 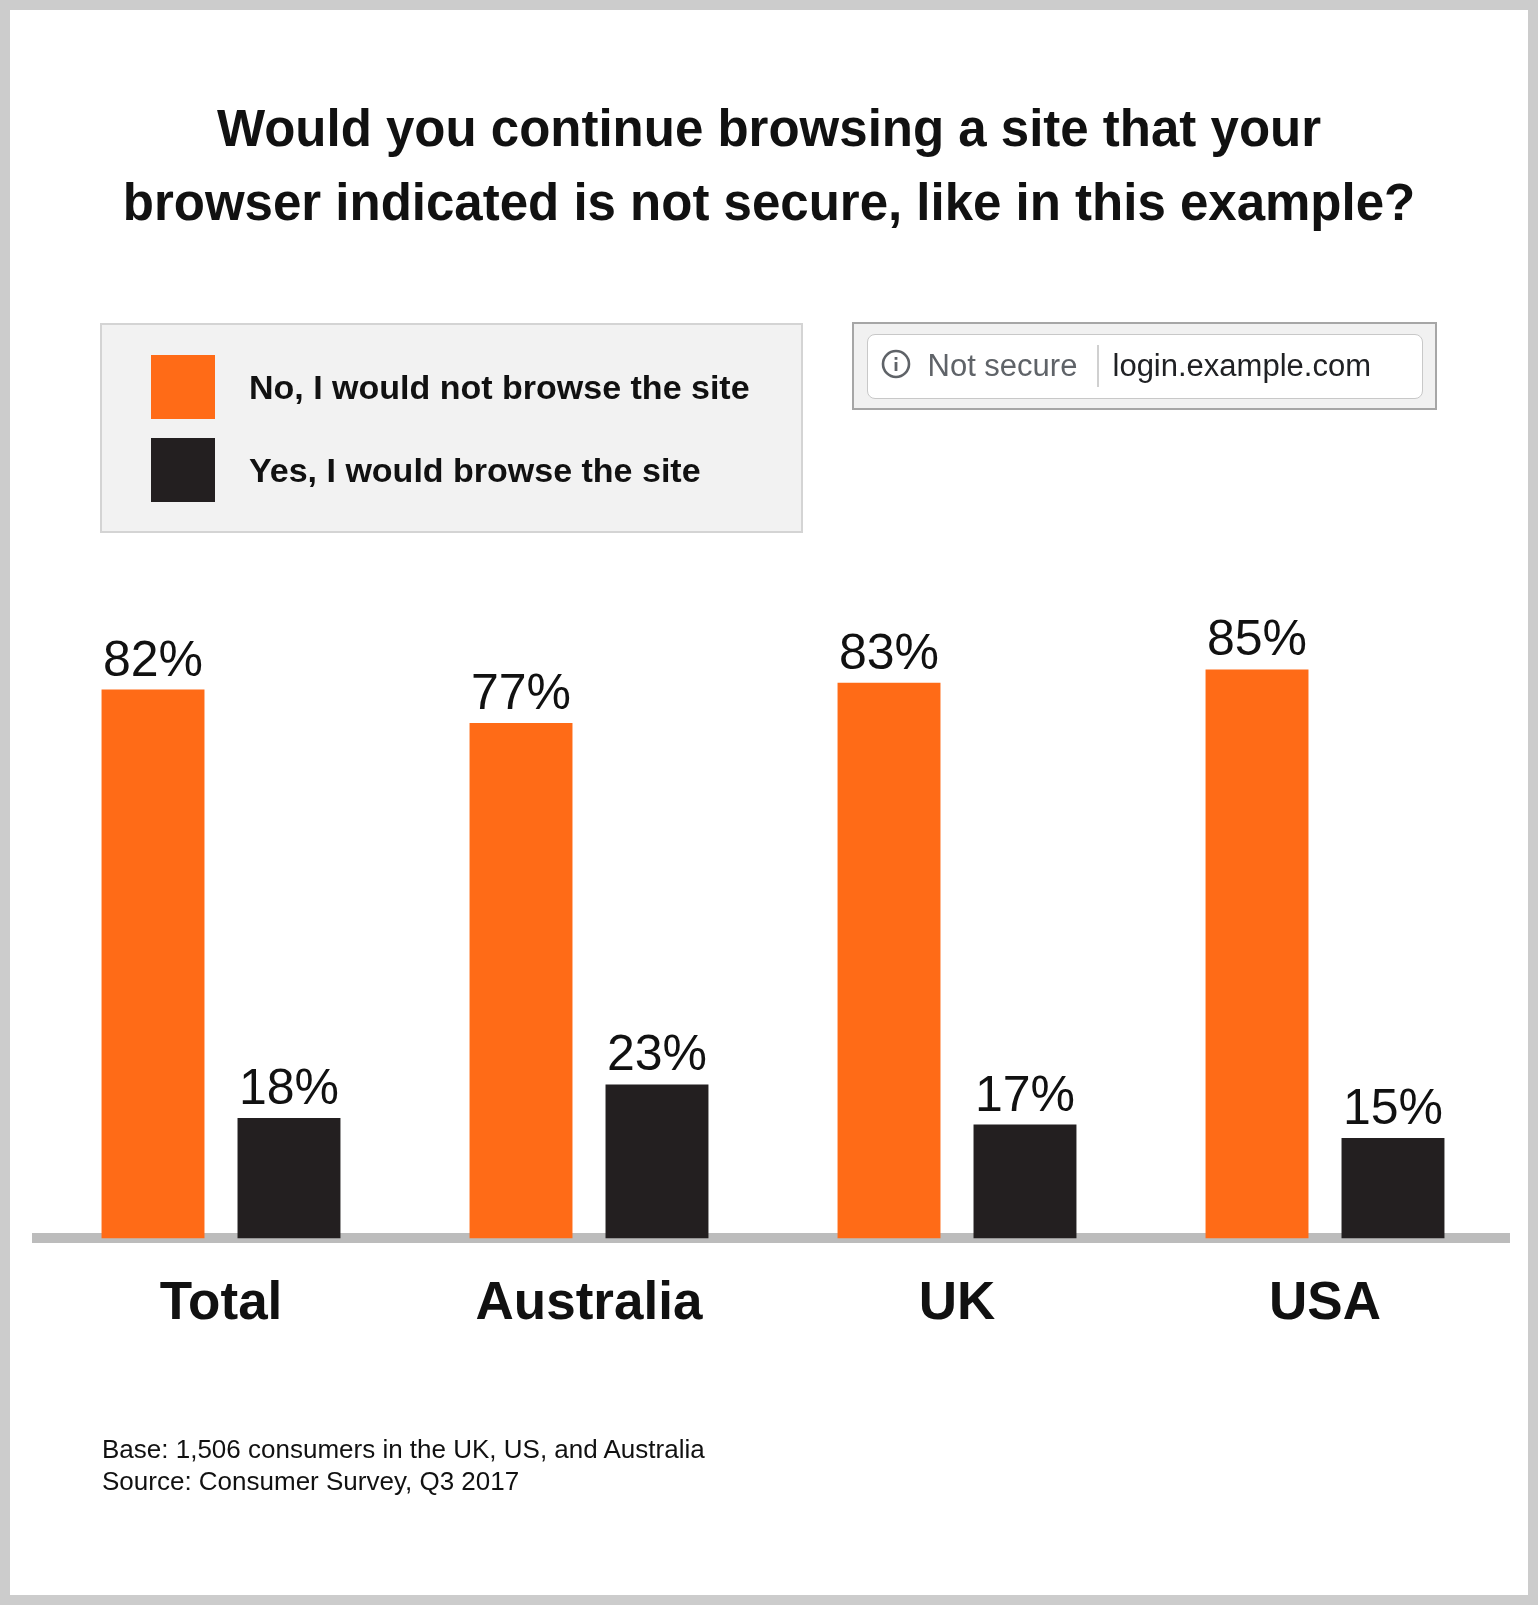 What do you see at coordinates (1393, 1107) in the screenshot?
I see `data-label: 15%` at bounding box center [1393, 1107].